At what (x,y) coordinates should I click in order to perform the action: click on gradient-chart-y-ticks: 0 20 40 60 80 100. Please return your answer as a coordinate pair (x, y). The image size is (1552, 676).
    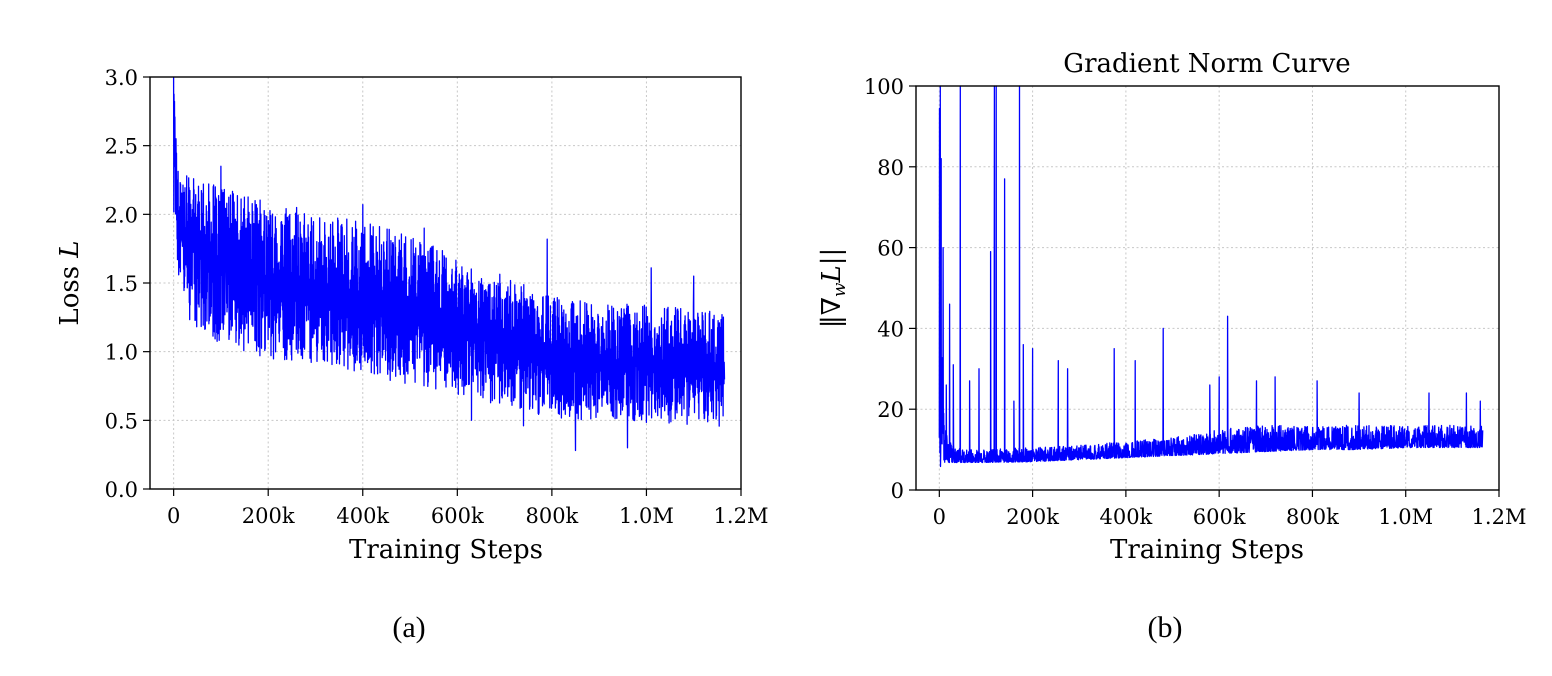
    Looking at the image, I should click on (890, 289).